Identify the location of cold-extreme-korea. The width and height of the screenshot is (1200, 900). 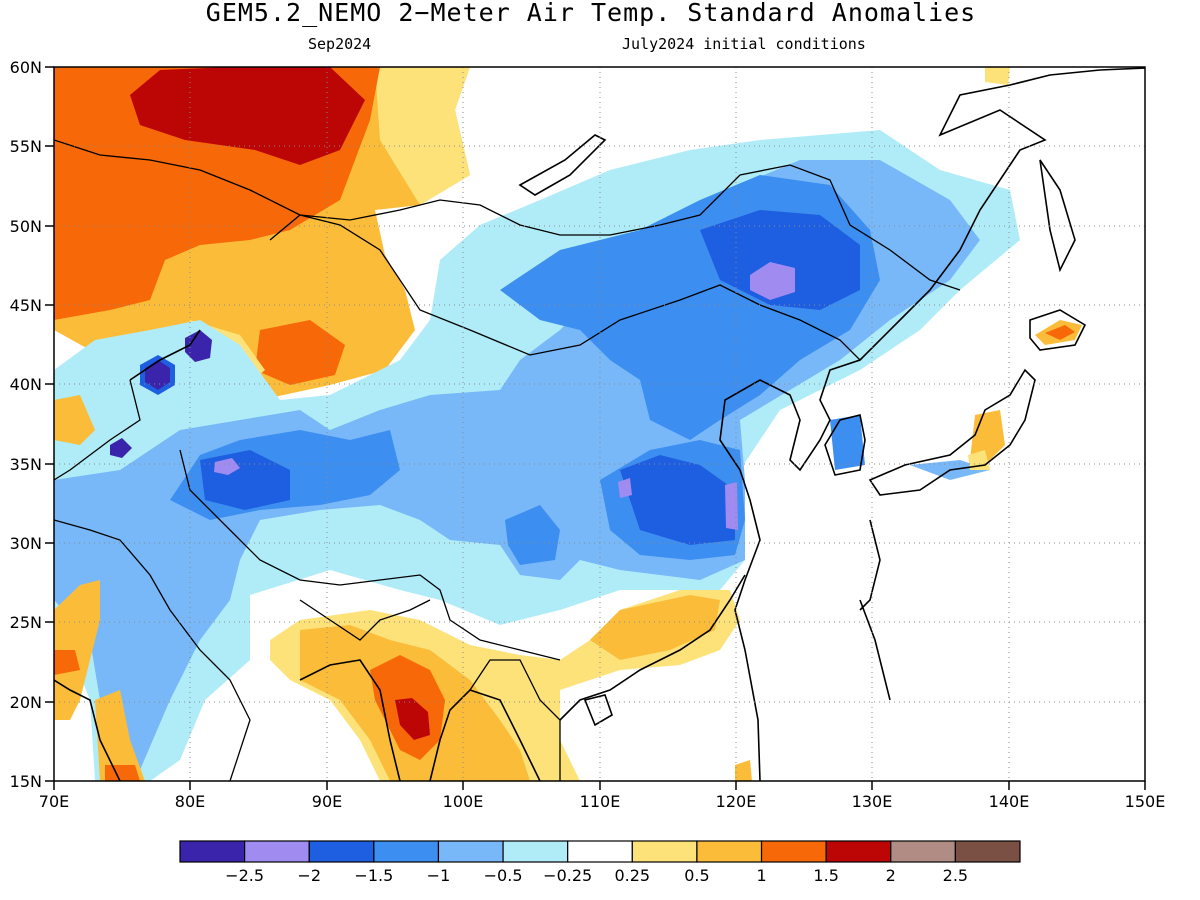
(847, 442).